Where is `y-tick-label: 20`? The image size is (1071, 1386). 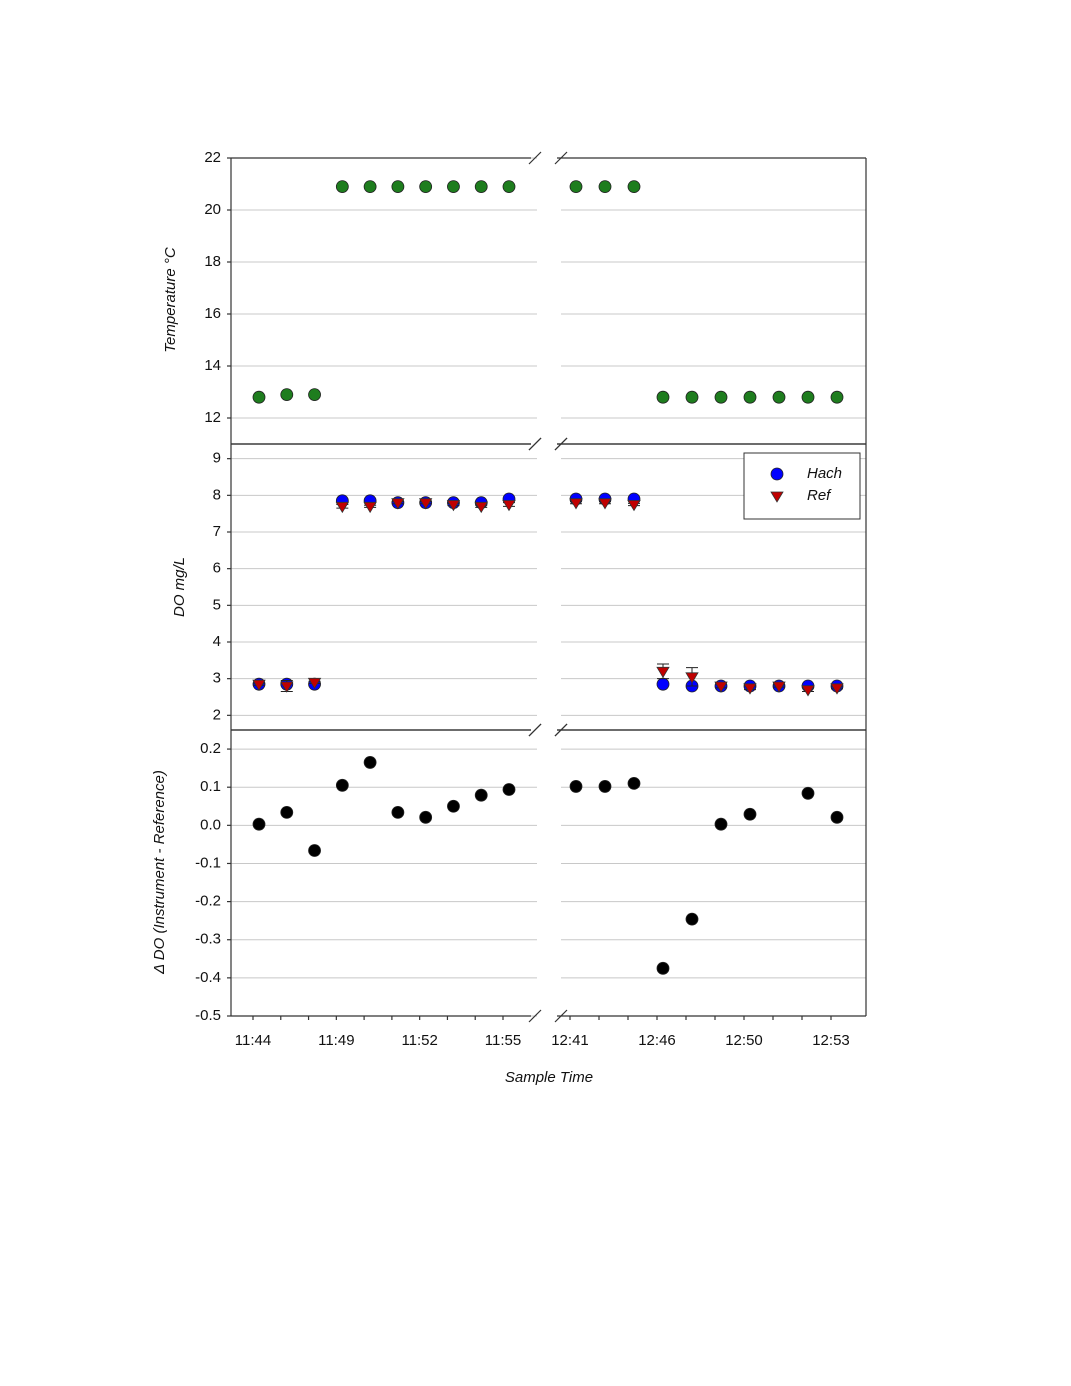
y-tick-label: 20 is located at coordinates (212, 209).